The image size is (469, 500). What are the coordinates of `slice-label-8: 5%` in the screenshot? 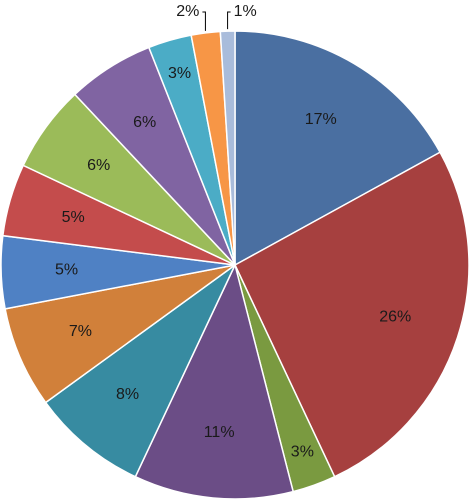 It's located at (73, 217).